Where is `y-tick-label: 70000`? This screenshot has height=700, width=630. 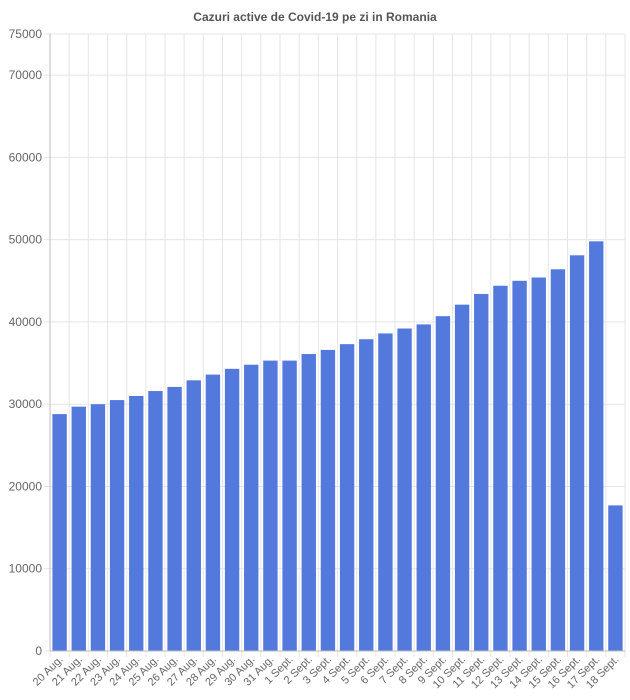
y-tick-label: 70000 is located at coordinates (26, 75).